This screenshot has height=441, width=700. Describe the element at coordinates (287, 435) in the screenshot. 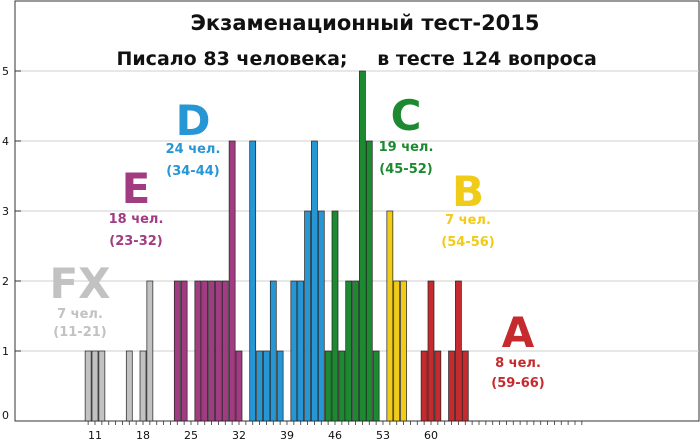

I see `x-tick-label: 39` at that location.